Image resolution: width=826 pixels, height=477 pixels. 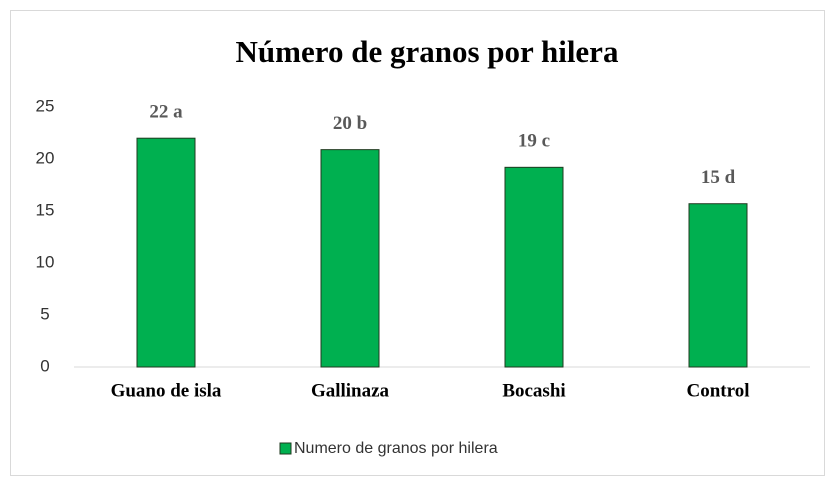 What do you see at coordinates (350, 390) in the screenshot?
I see `x-tick-label: Gallinaza` at bounding box center [350, 390].